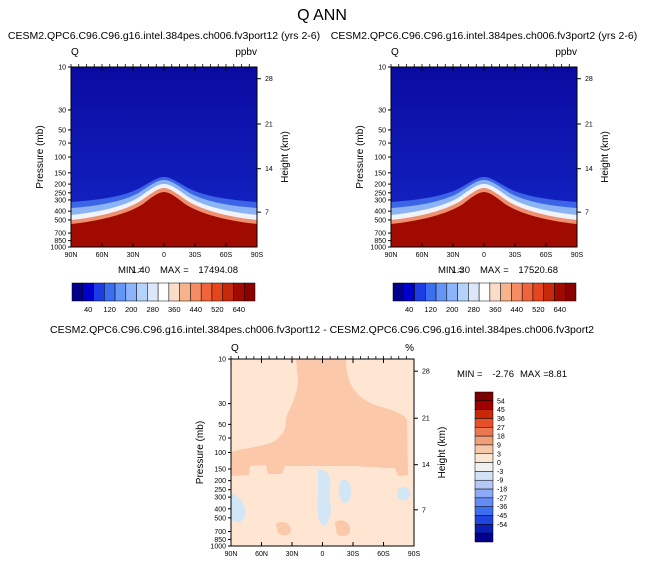 The image size is (645, 565). I want to click on diff-colorbar-label: -36, so click(502, 507).